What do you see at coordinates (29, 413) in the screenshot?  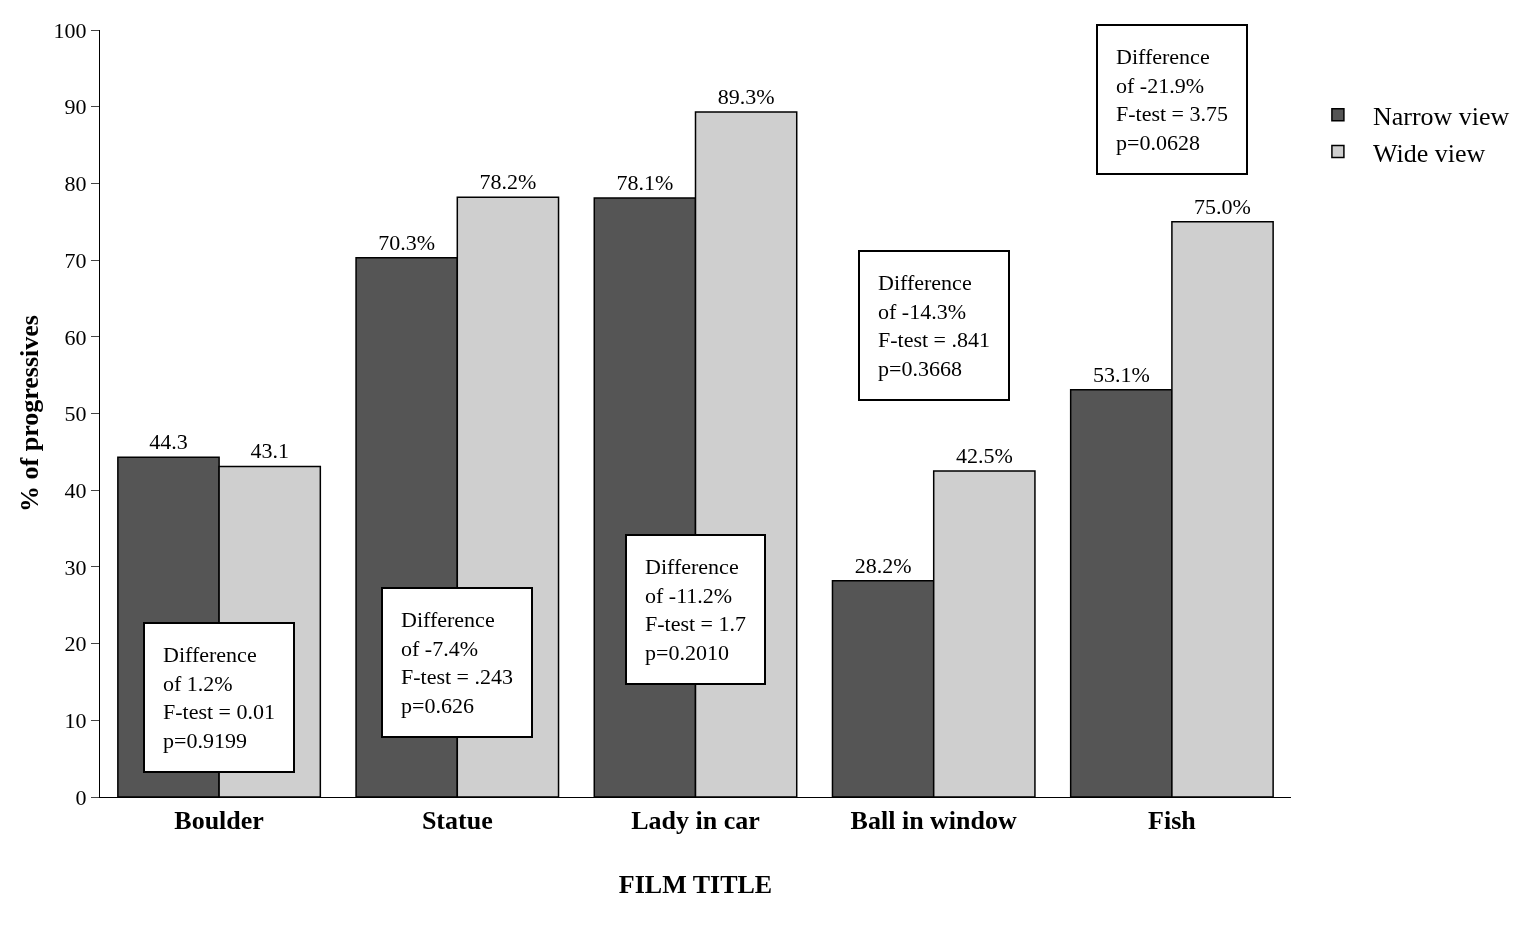 I see `y-axis-title: % of progressives` at bounding box center [29, 413].